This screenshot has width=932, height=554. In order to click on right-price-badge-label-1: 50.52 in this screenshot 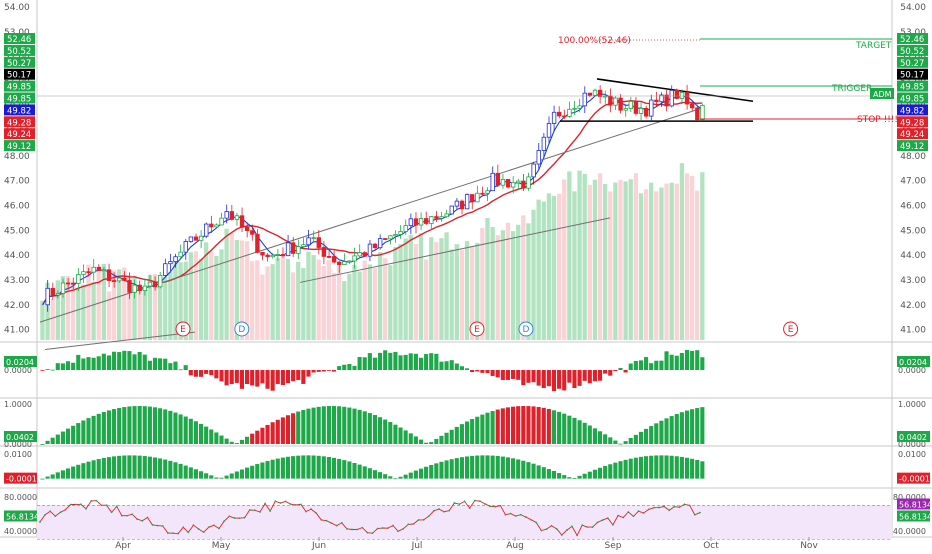, I will do `click(912, 52)`.